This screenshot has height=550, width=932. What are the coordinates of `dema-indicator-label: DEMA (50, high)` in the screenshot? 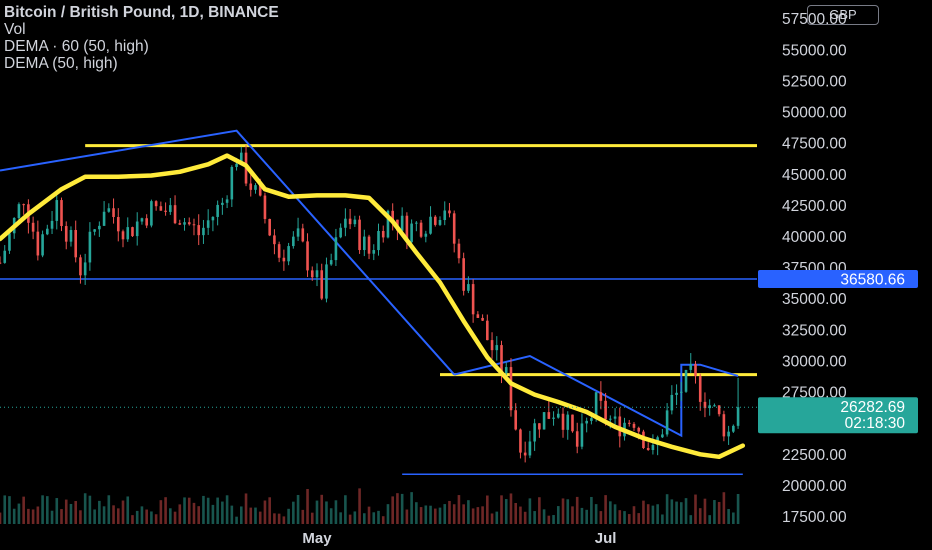 It's located at (61, 63).